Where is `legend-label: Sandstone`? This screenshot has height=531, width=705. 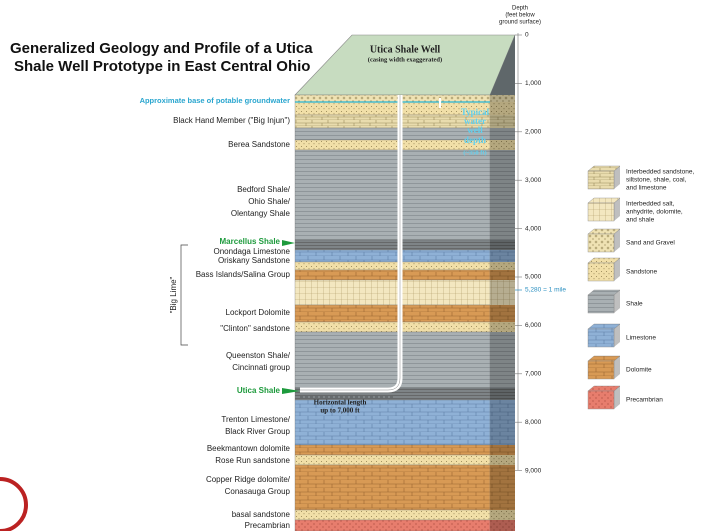 legend-label: Sandstone is located at coordinates (641, 272).